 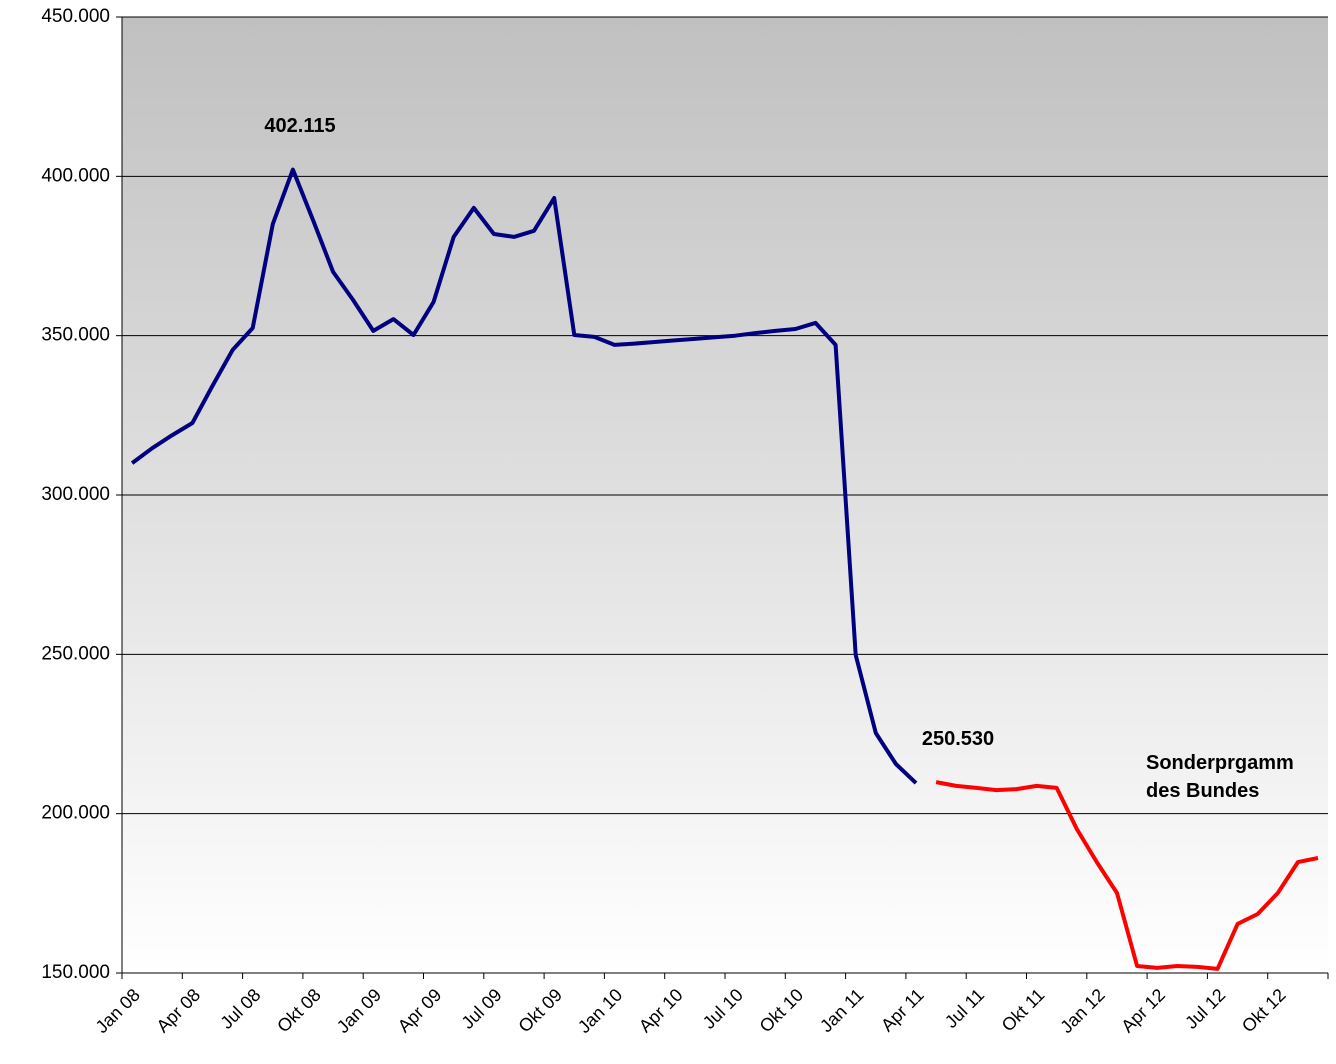 I want to click on x-tick-label: Jul 10, so click(x=723, y=1009).